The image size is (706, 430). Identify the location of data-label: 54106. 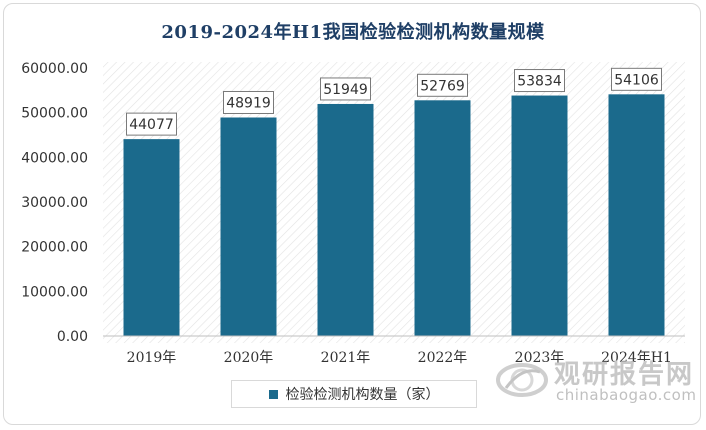
(636, 80).